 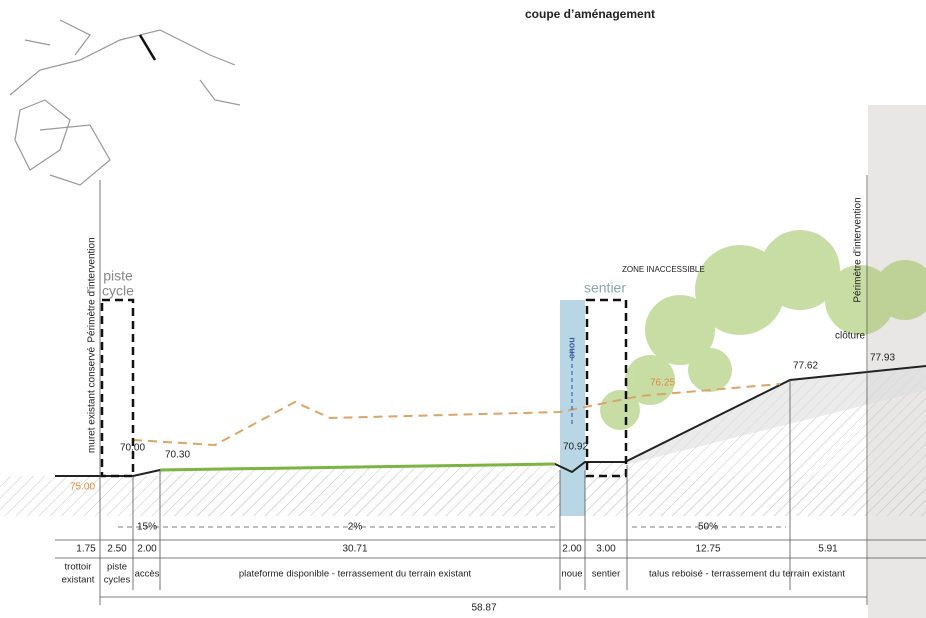 What do you see at coordinates (355, 527) in the screenshot?
I see `slope: 2%` at bounding box center [355, 527].